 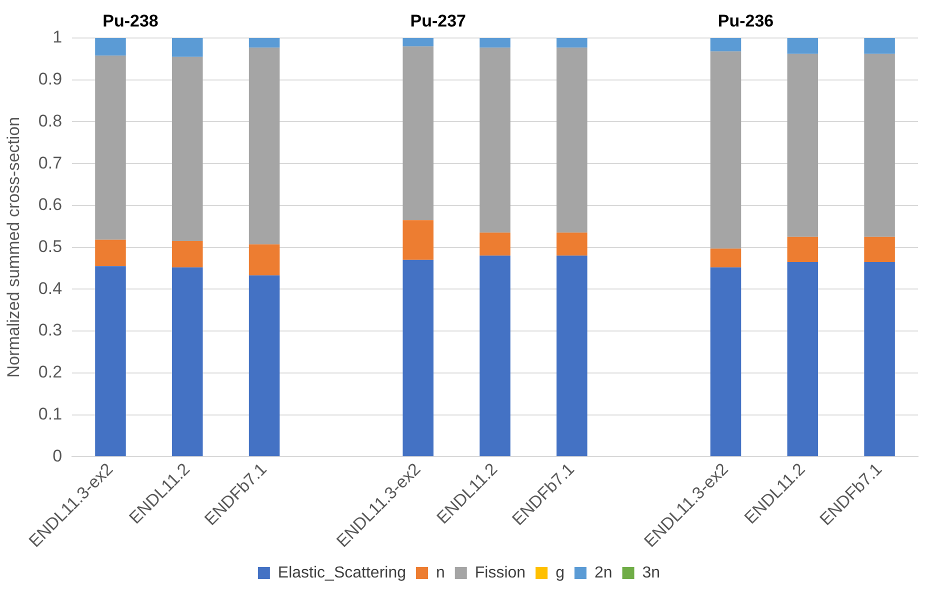 What do you see at coordinates (50, 246) in the screenshot?
I see `y-tick-label: 0.5` at bounding box center [50, 246].